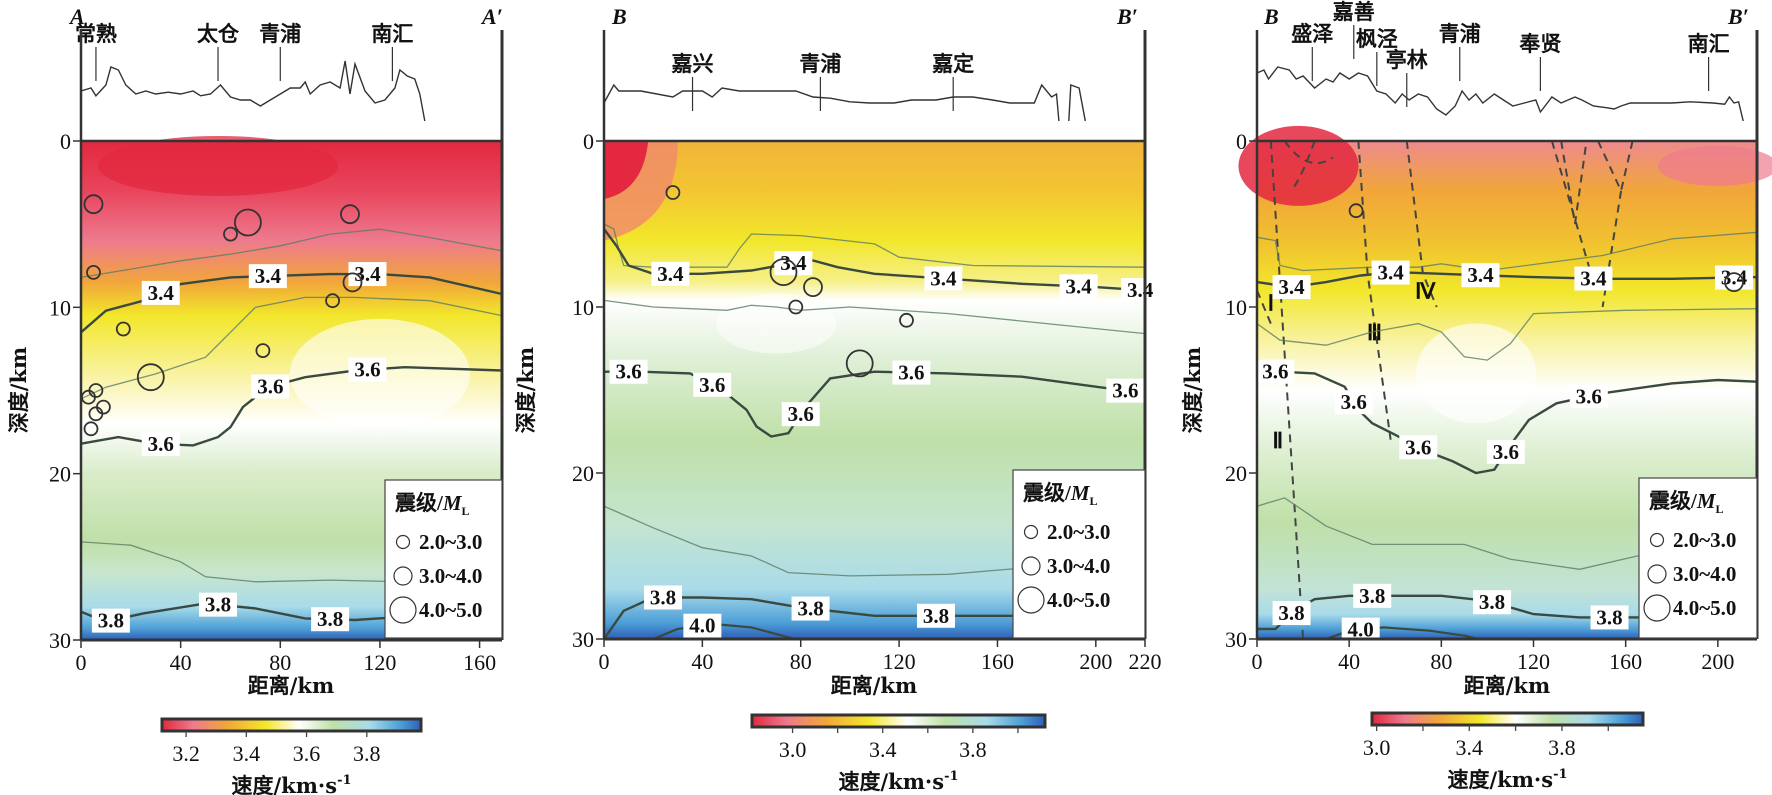 The width and height of the screenshot is (1772, 795). Describe the element at coordinates (280, 33) in the screenshot. I see `town-label: 青浦` at that location.